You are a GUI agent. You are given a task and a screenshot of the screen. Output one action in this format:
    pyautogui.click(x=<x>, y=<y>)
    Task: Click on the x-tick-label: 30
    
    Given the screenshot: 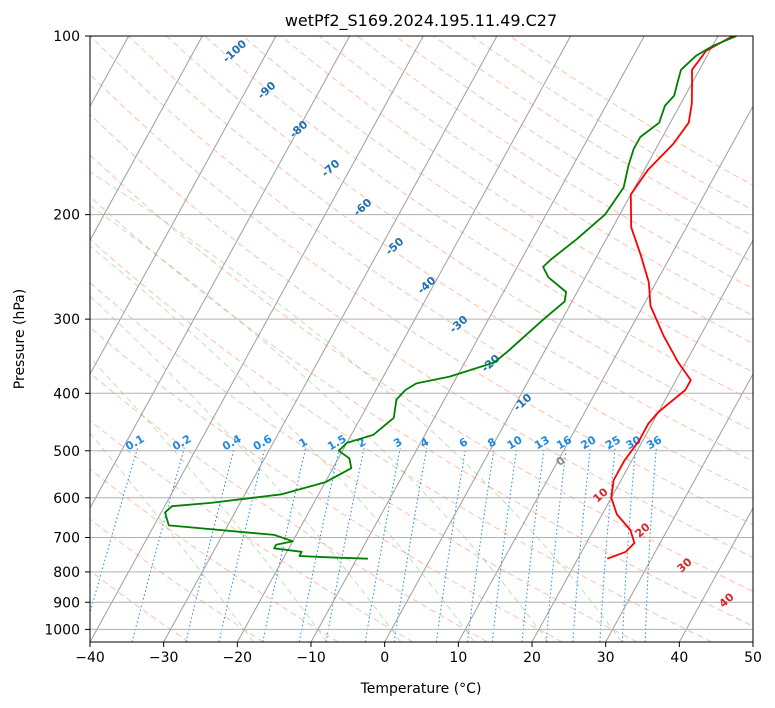 What is the action you would take?
    pyautogui.click(x=606, y=658)
    